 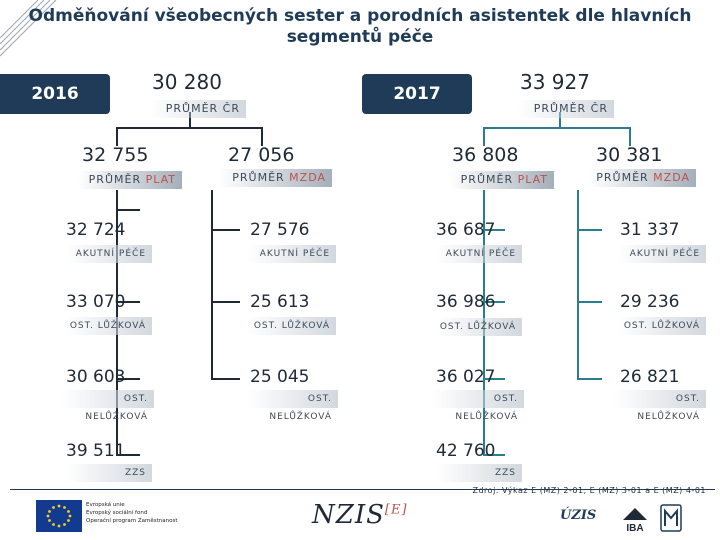 I want to click on avg-value-2016: 30 280, so click(x=187, y=82).